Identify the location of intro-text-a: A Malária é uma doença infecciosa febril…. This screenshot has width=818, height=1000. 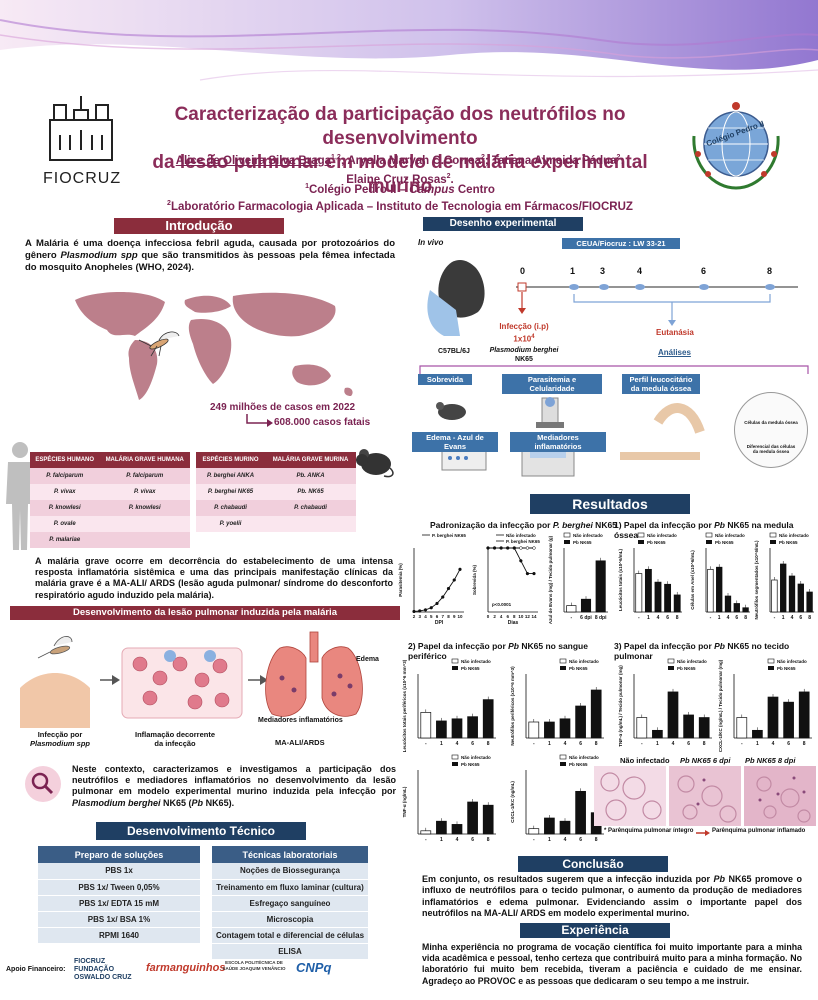
(210, 249).